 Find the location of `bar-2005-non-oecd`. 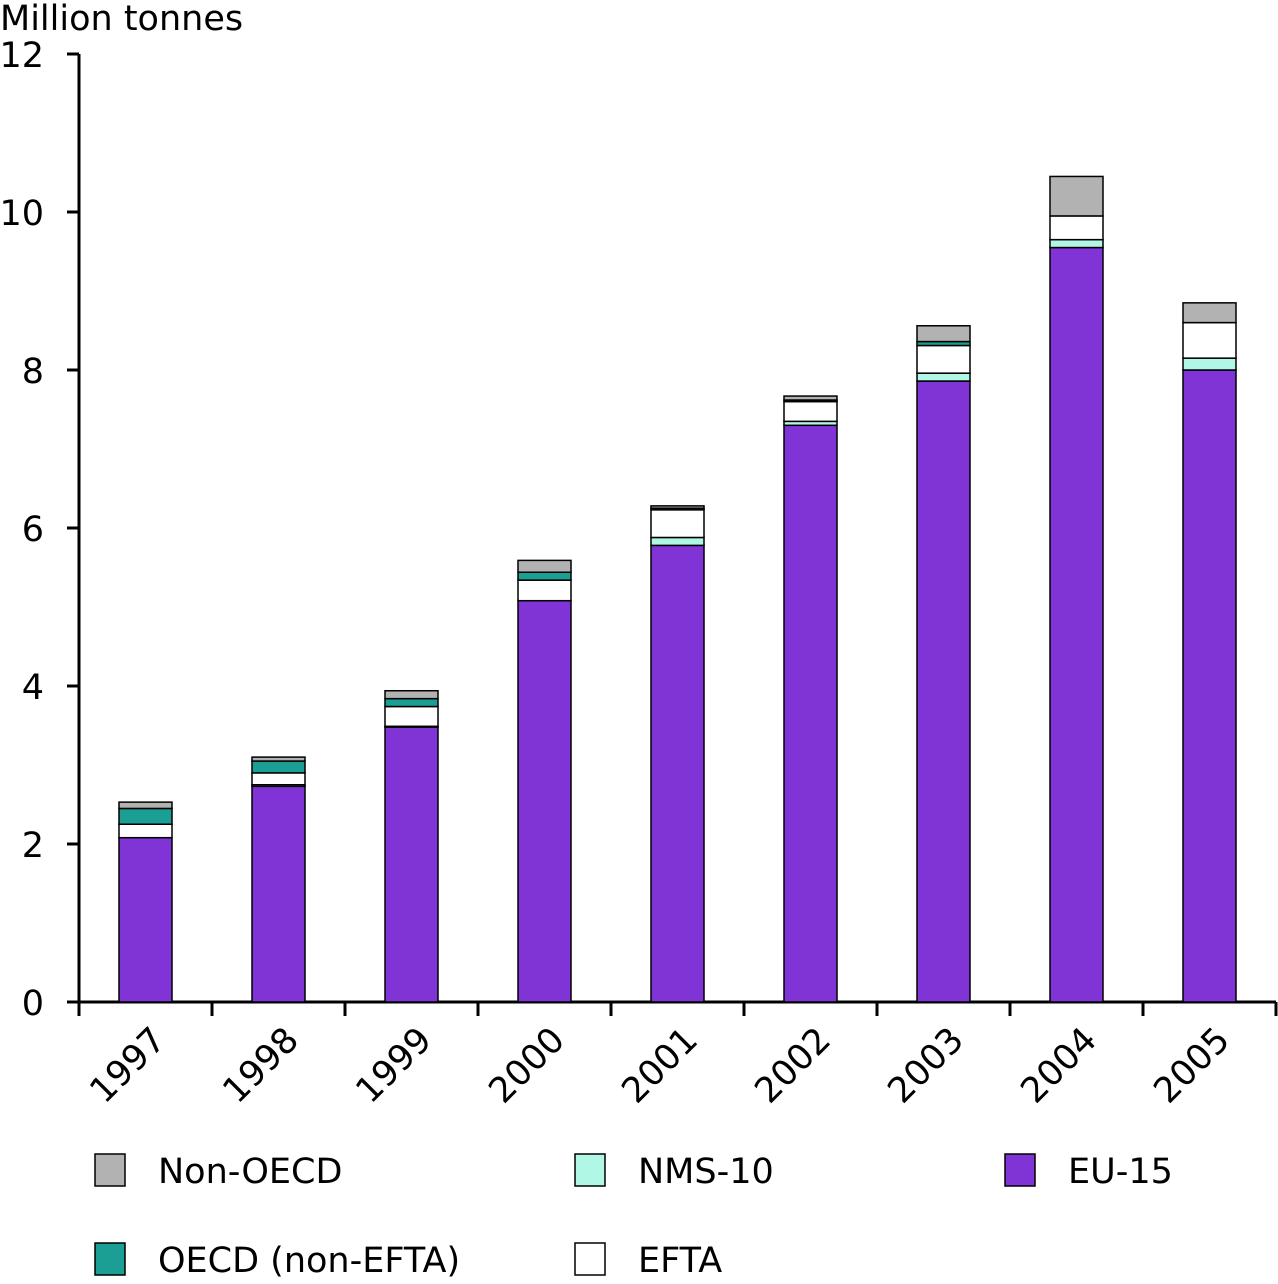

bar-2005-non-oecd is located at coordinates (1209, 313).